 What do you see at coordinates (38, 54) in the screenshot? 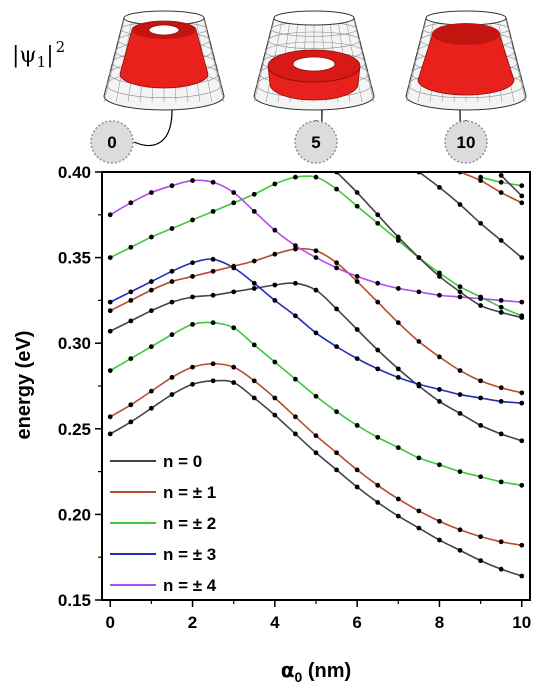
I see `svg-text:|ψ1|2: |ψ1| 2` at bounding box center [38, 54].